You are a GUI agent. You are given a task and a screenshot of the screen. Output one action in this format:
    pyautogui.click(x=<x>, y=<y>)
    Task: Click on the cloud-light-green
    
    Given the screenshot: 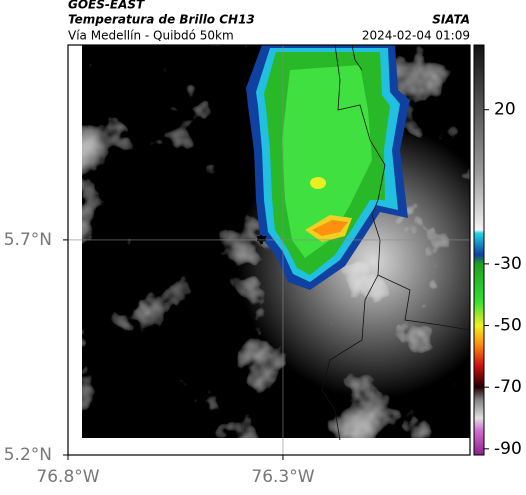 What is the action you would take?
    pyautogui.click(x=327, y=161)
    